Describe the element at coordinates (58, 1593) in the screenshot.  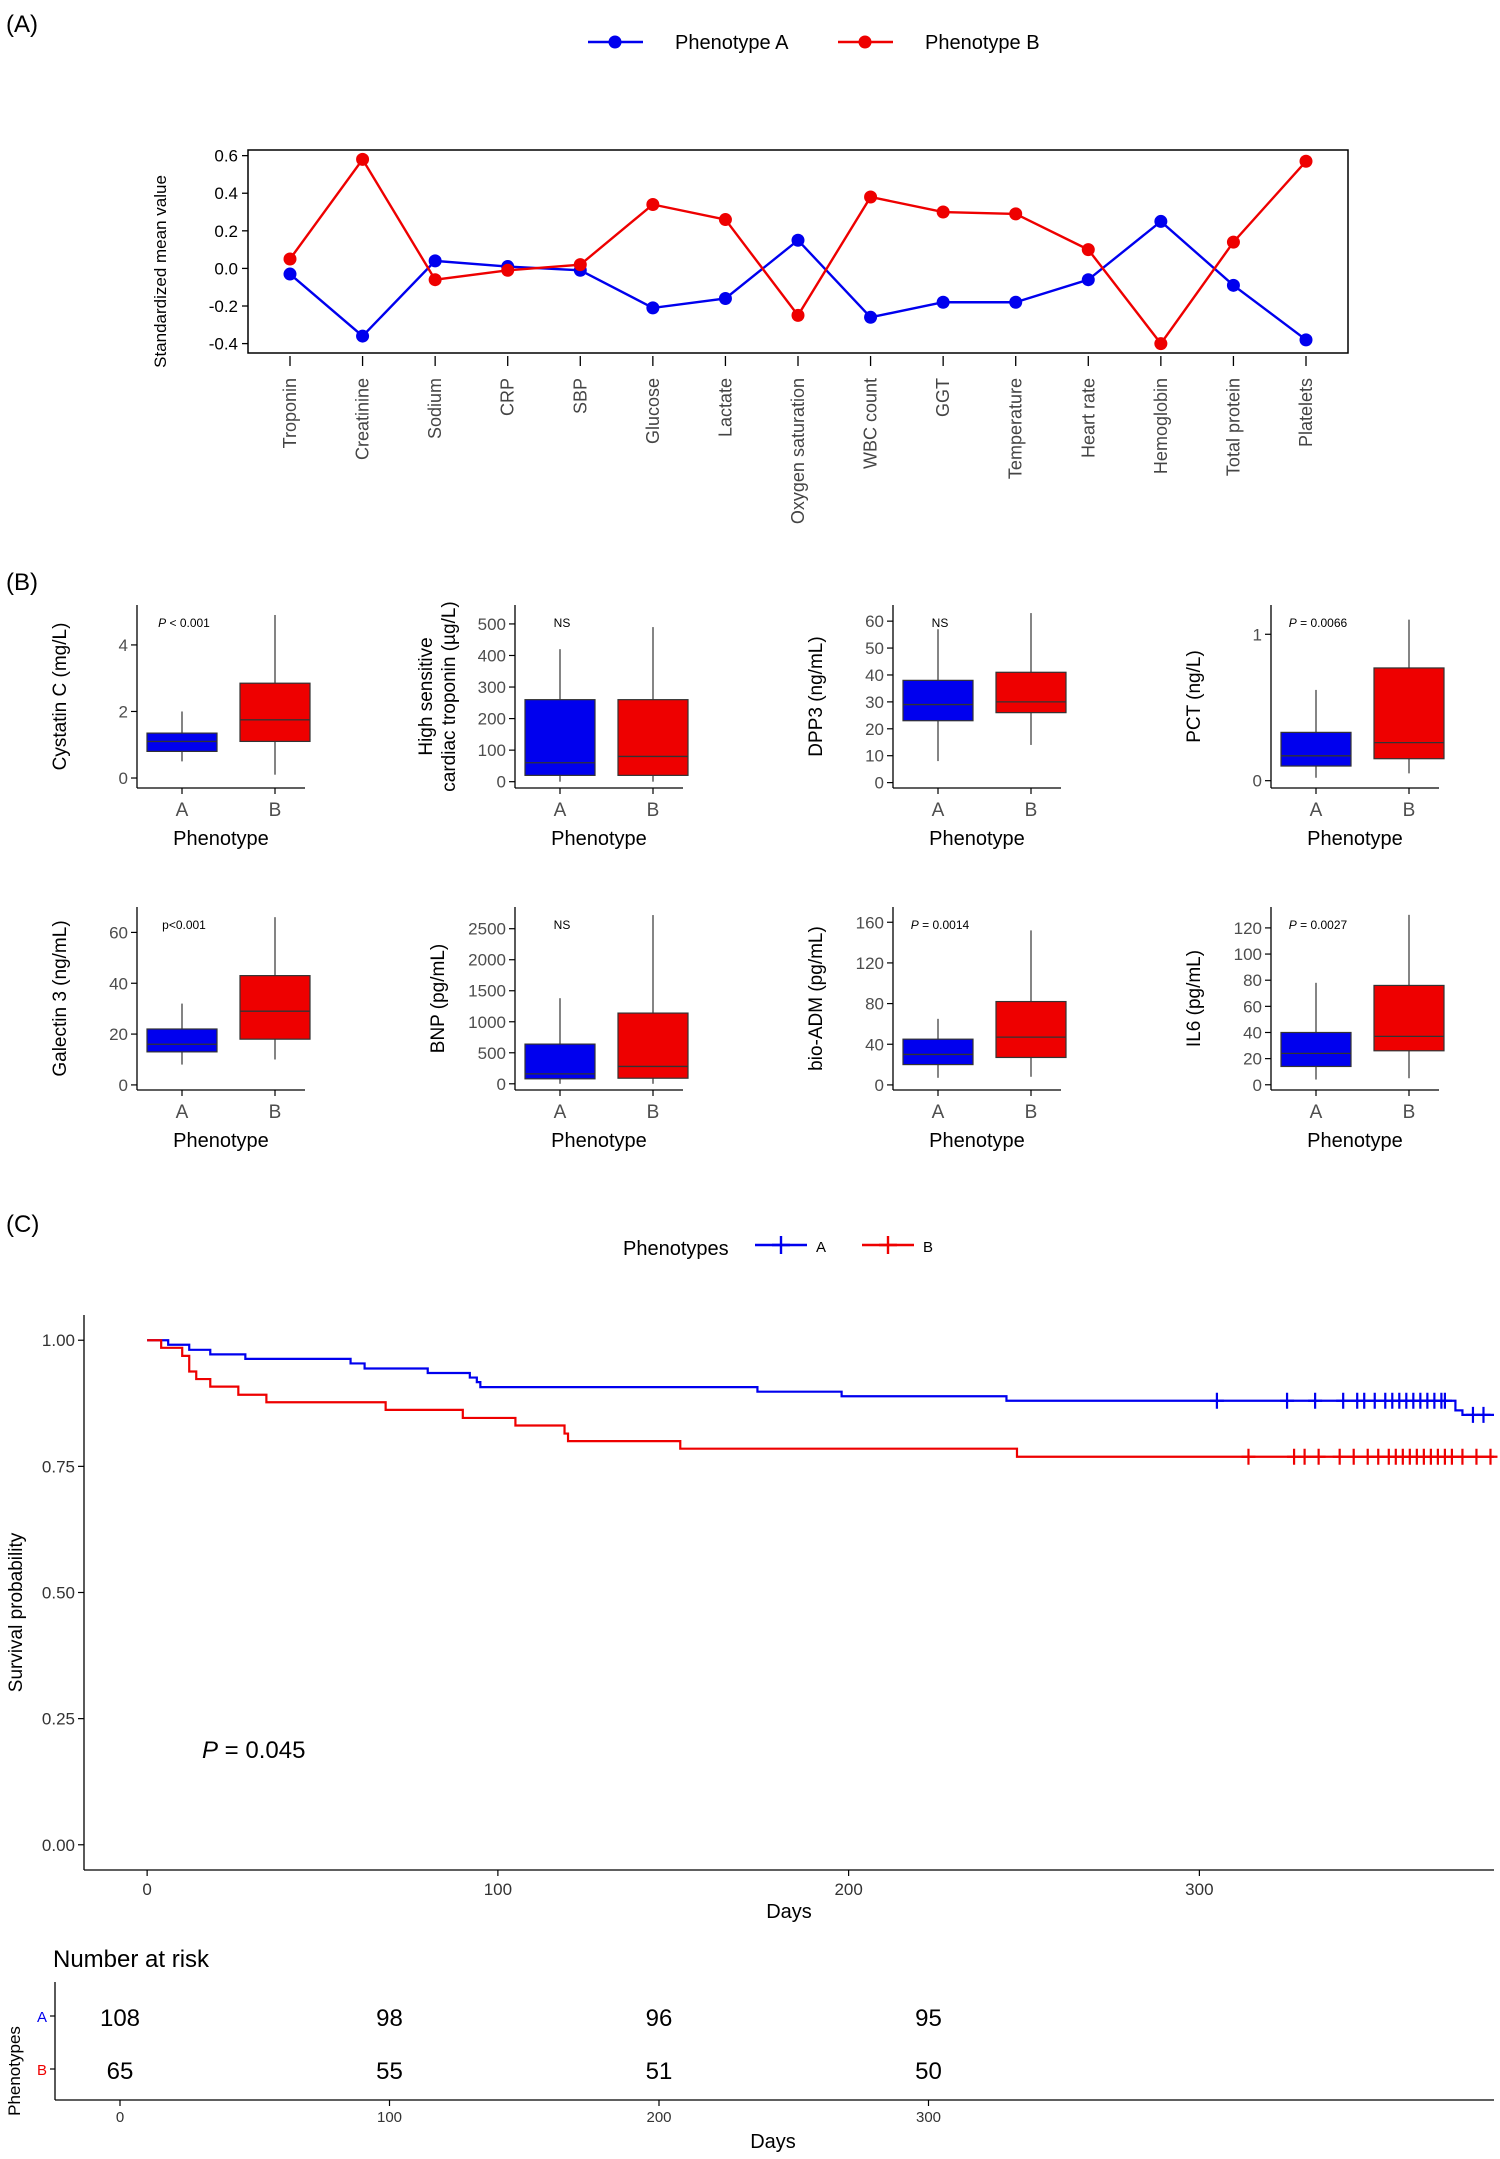
I see `y-tick-label: 0.50` at that location.